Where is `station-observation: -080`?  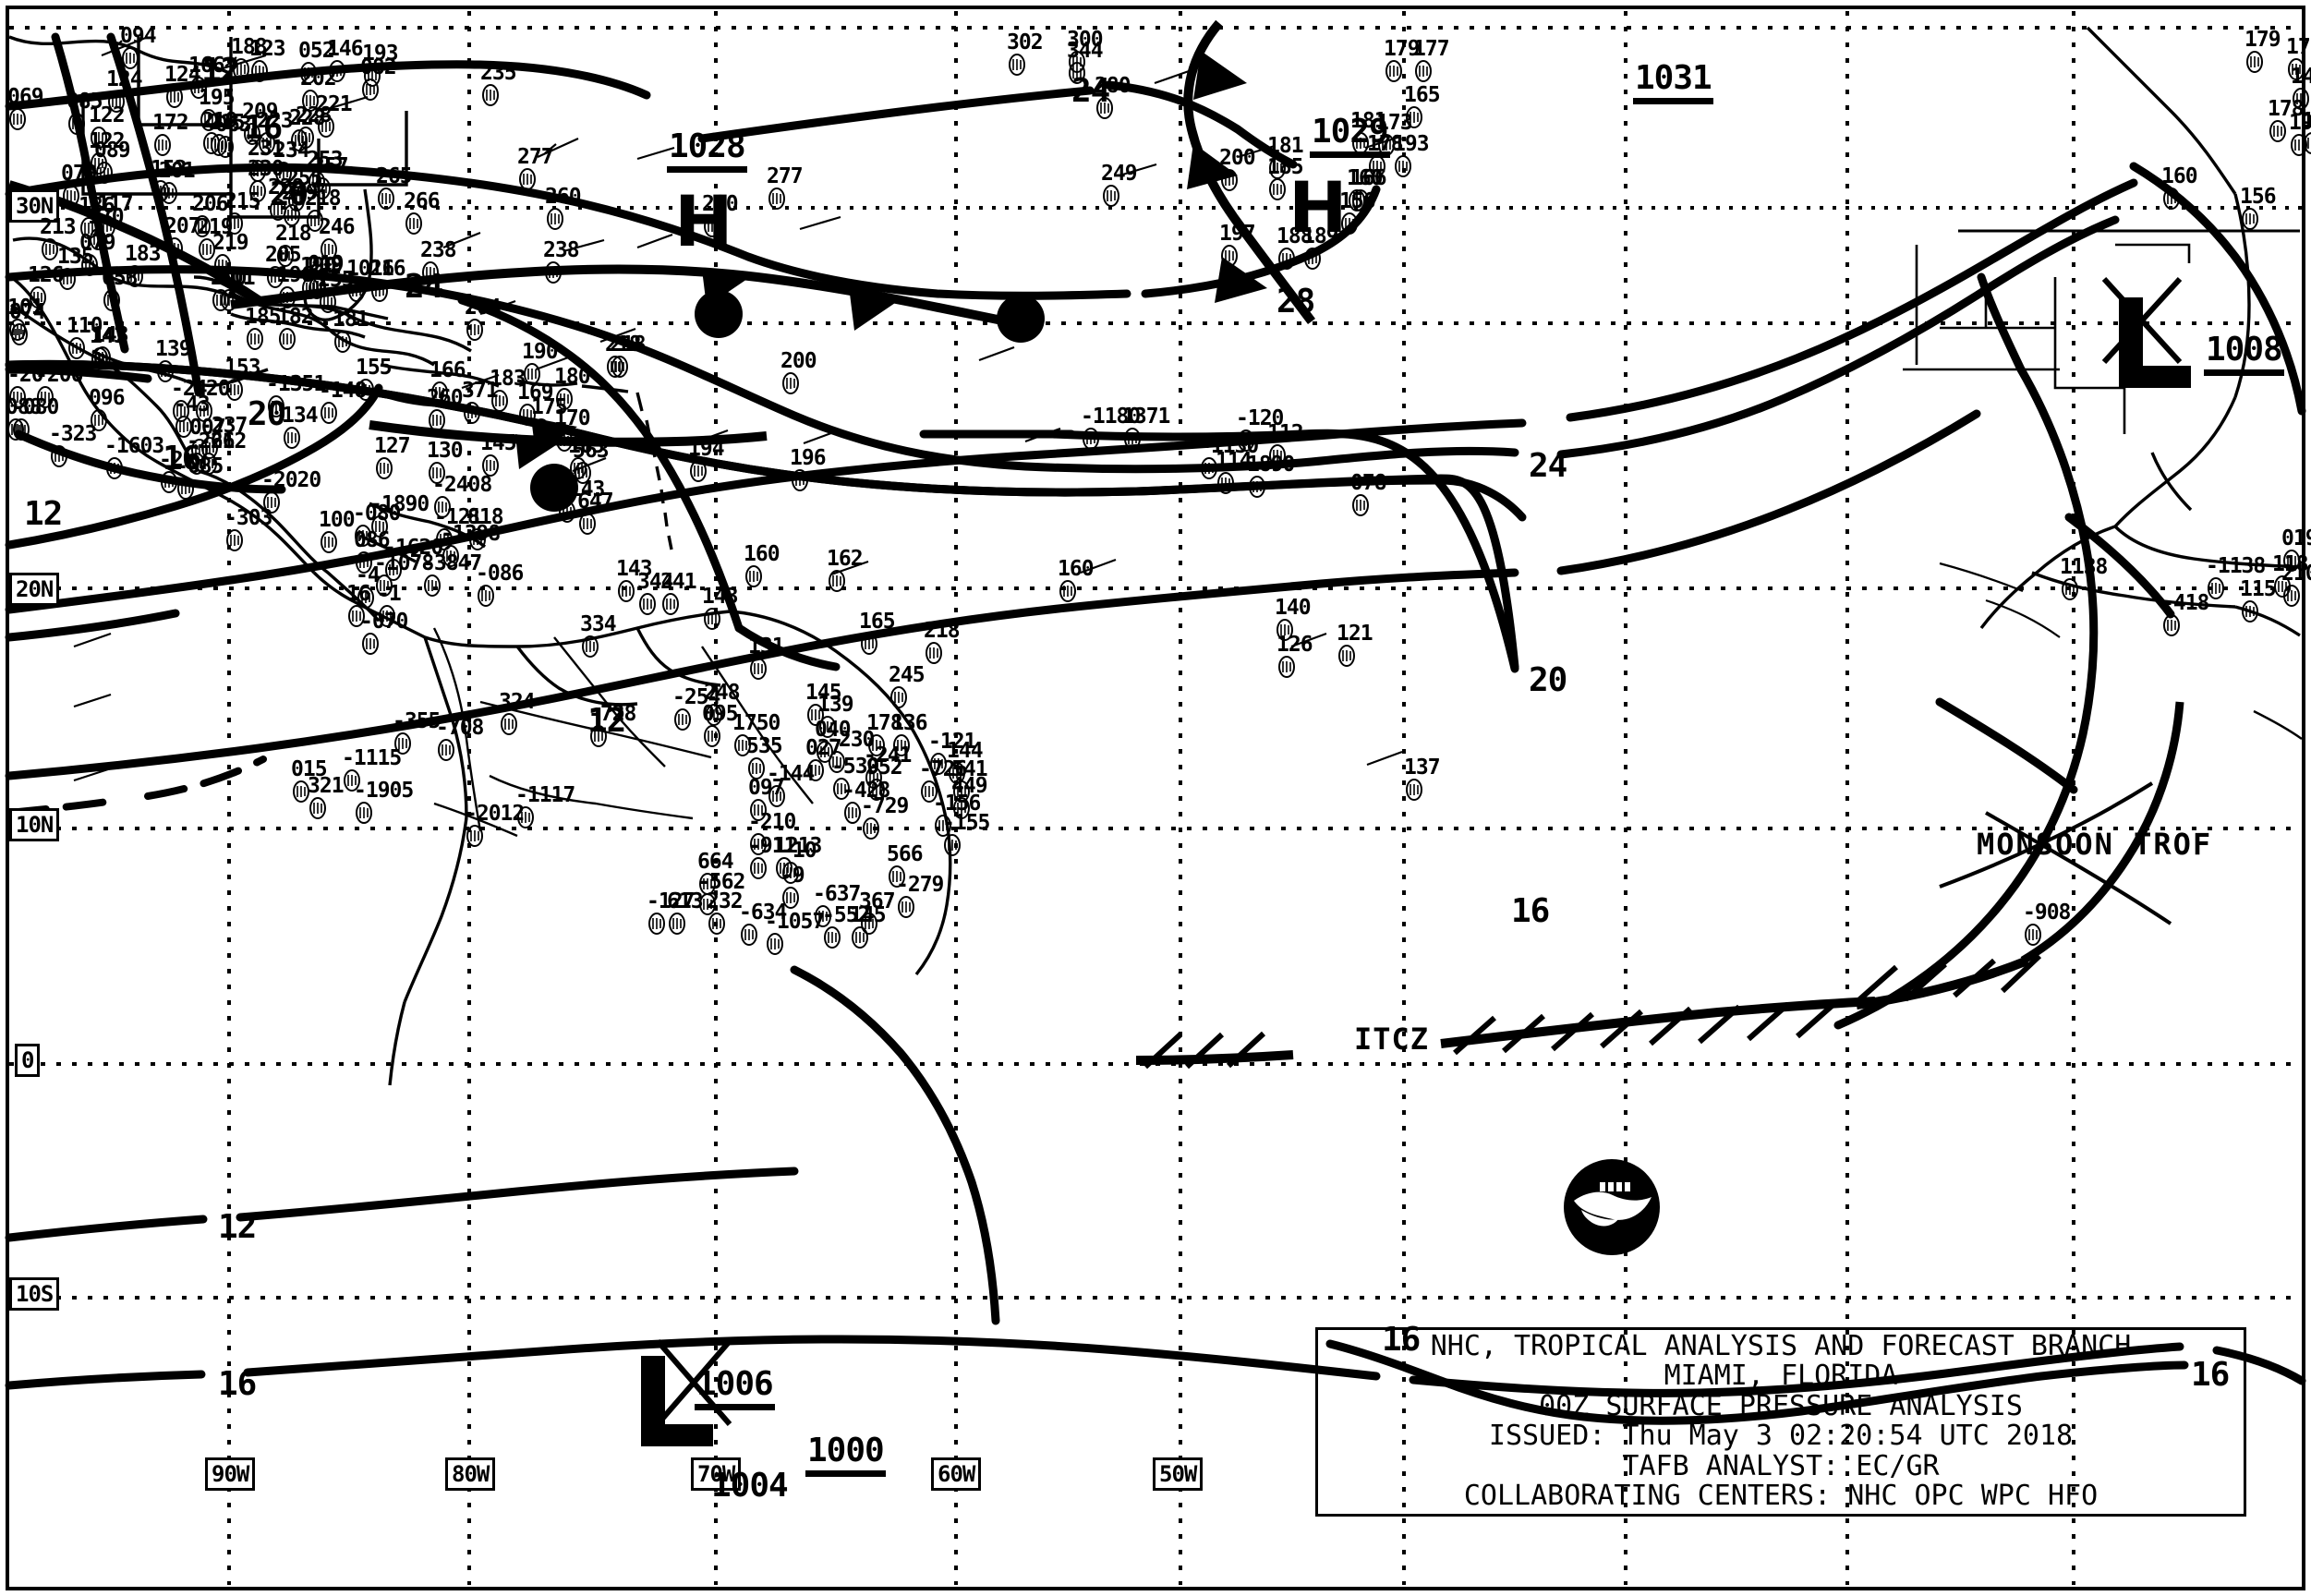
station-observation: -080 is located at coordinates (377, 514).